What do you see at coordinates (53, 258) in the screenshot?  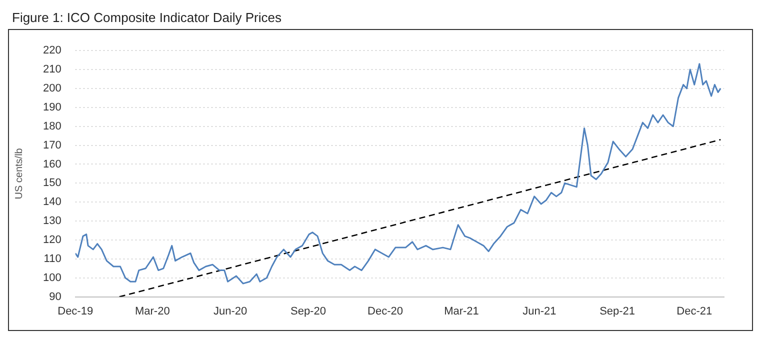 I see `y-tick-label: 110` at bounding box center [53, 258].